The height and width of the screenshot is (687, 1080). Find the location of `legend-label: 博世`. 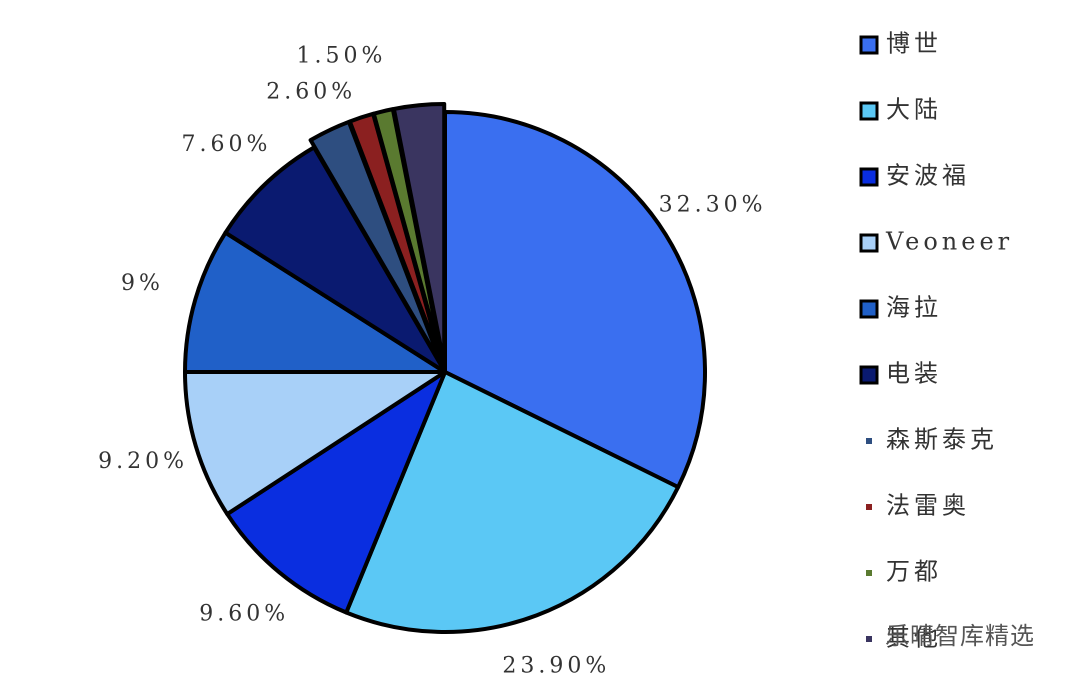

legend-label: 博世 is located at coordinates (914, 44).